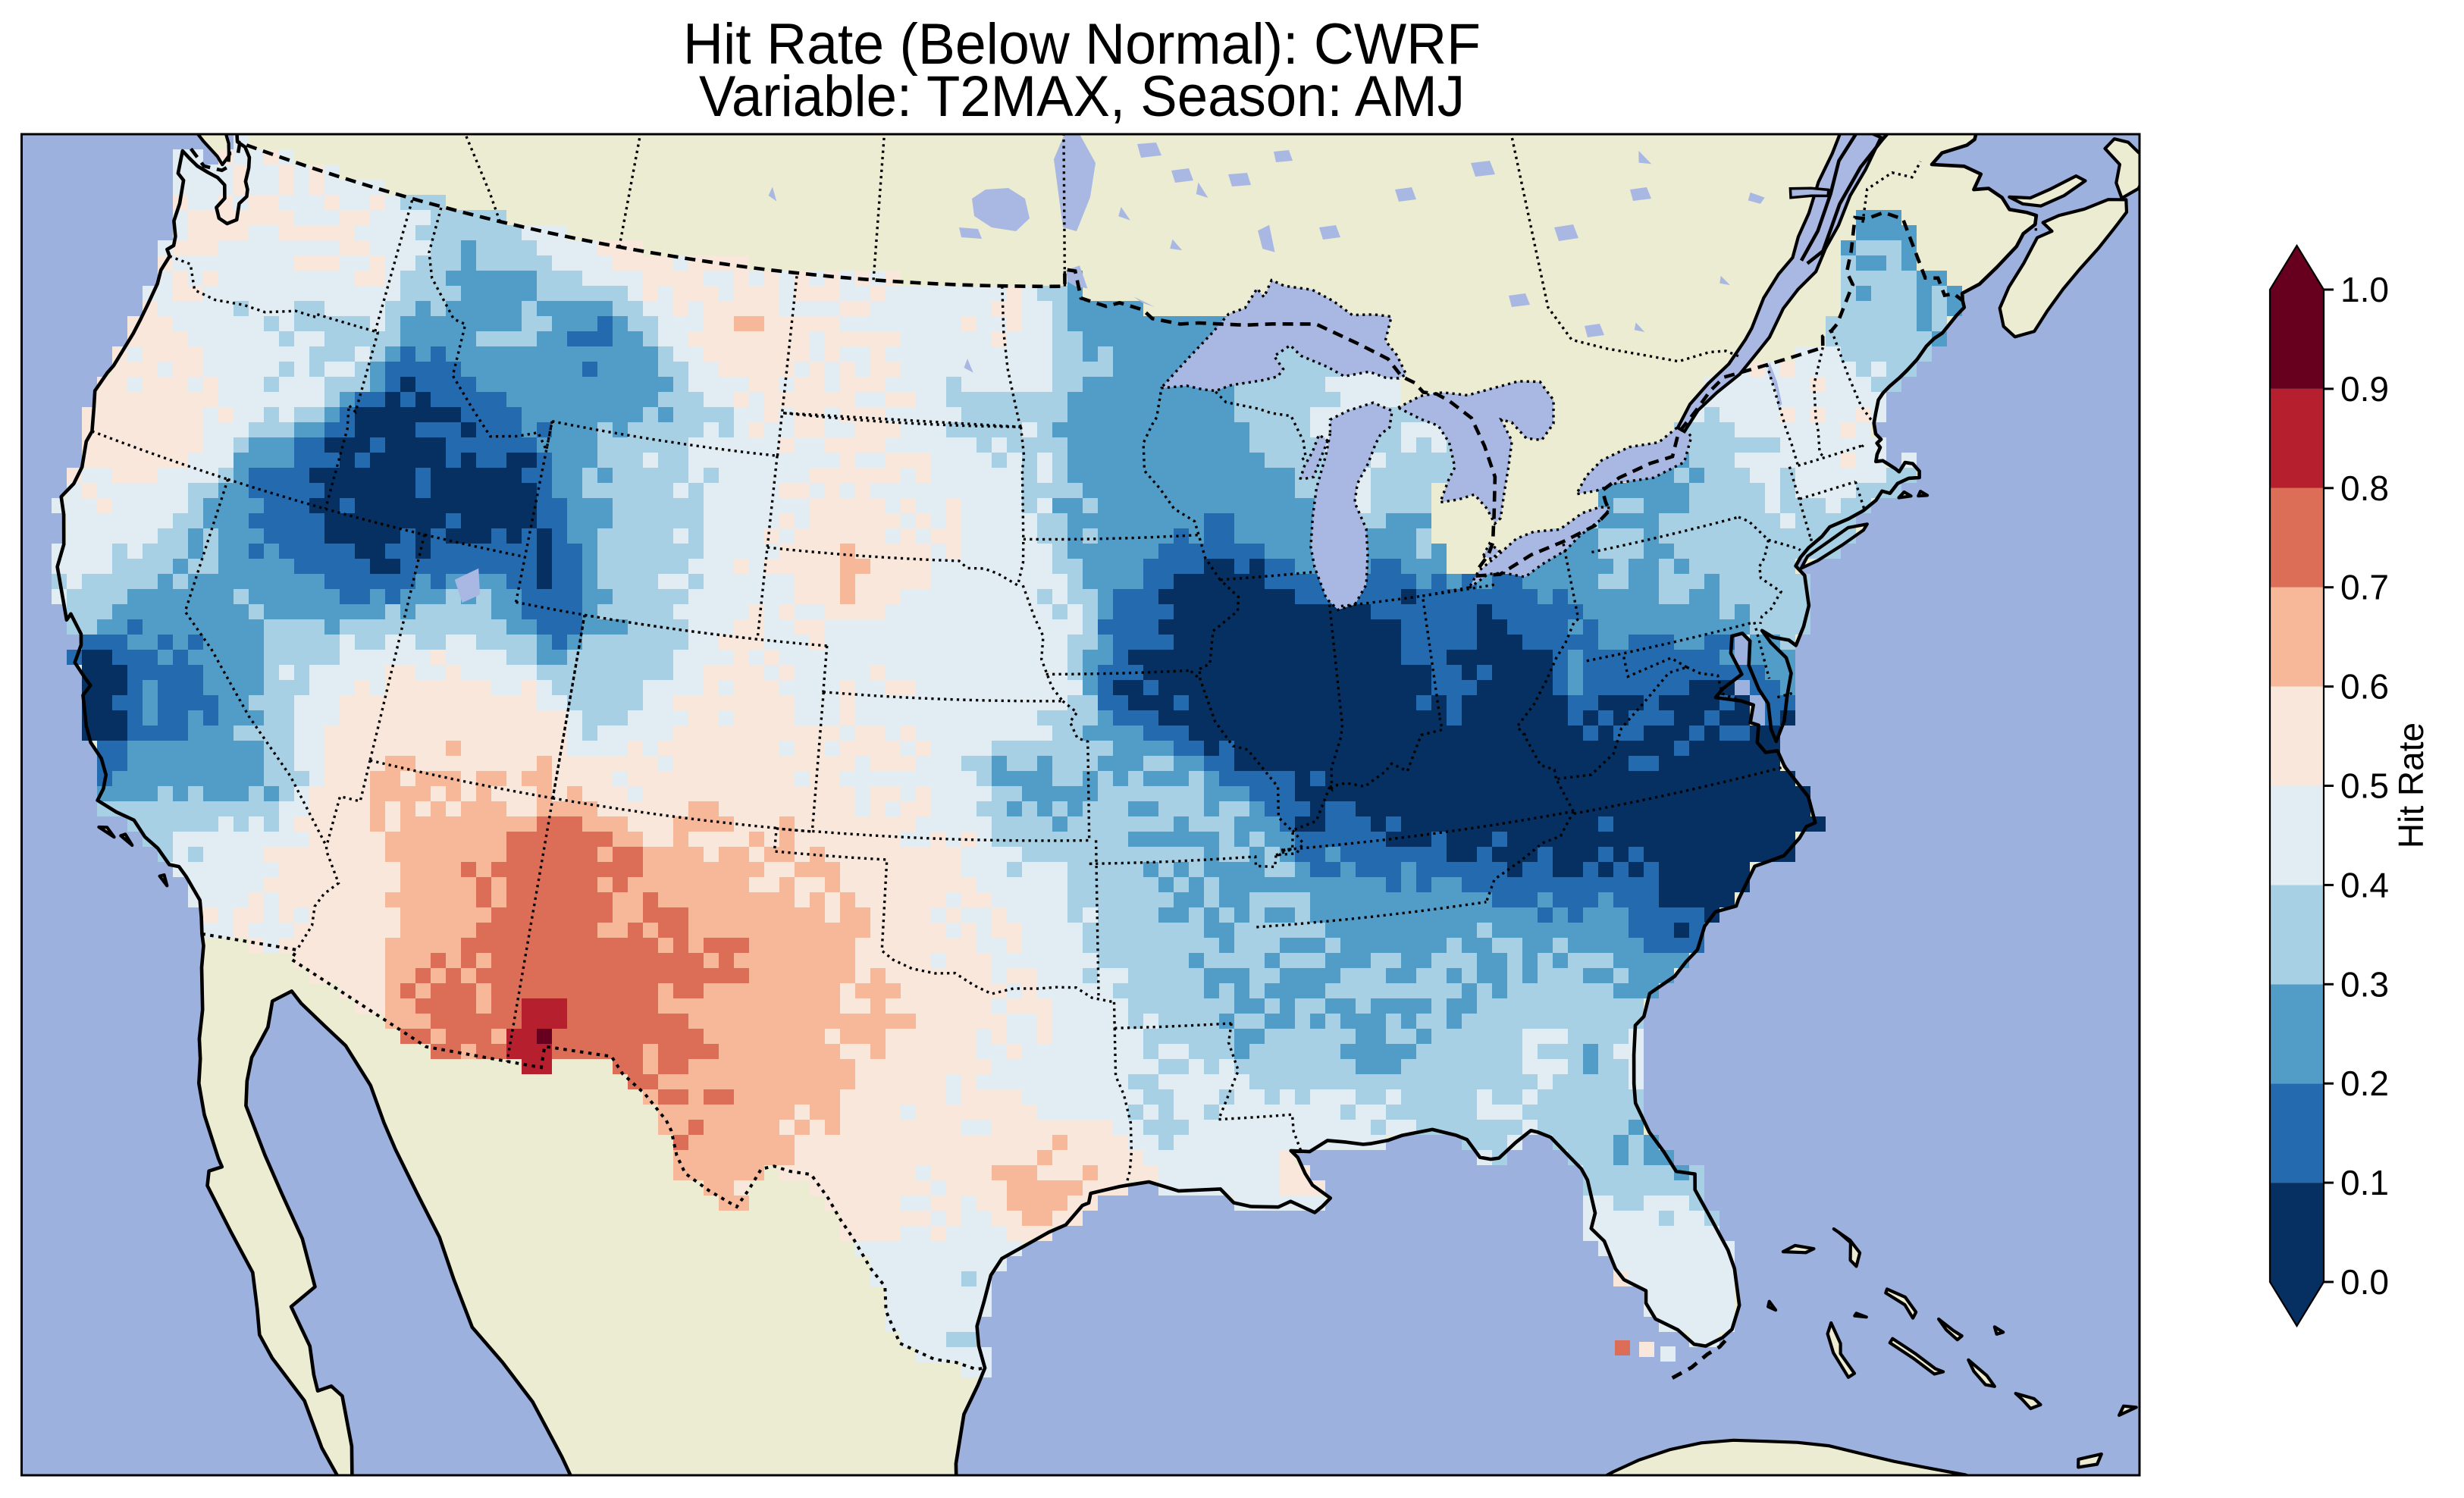 The image size is (2464, 1498). I want to click on svg-text: Hit Rate (Below Normal): CWRF, so click(1082, 44).